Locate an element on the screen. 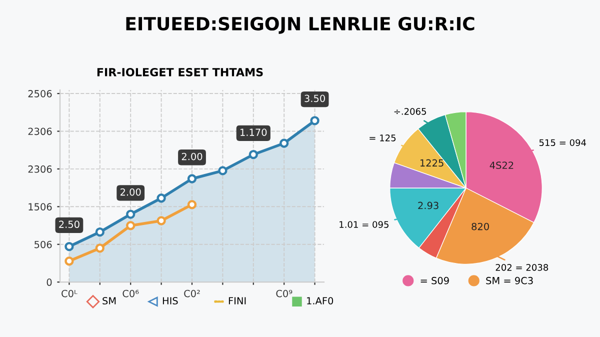 The height and width of the screenshot is (337, 600). text: ÷.2065 is located at coordinates (410, 111).